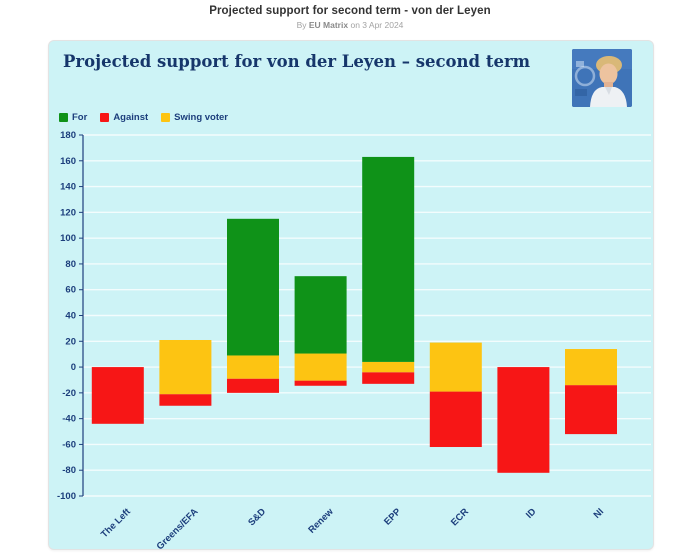 The image size is (700, 557). What do you see at coordinates (393, 517) in the screenshot?
I see `x-axis-label: EPP` at bounding box center [393, 517].